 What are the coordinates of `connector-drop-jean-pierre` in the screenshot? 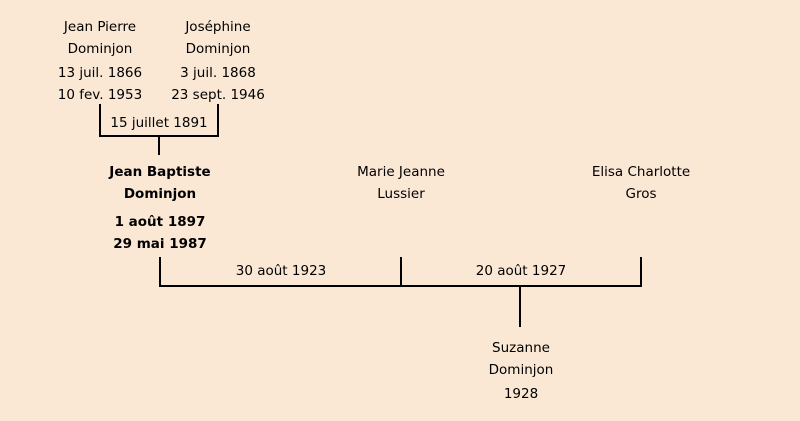 It's located at (100, 120).